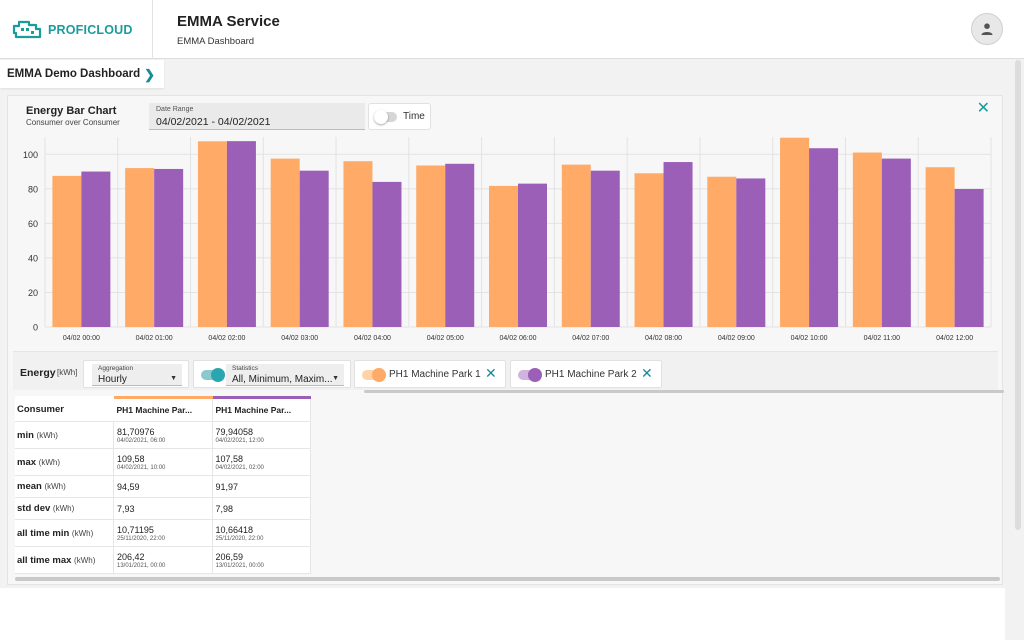  Describe the element at coordinates (27, 462) in the screenshot. I see `row-label: max` at that location.